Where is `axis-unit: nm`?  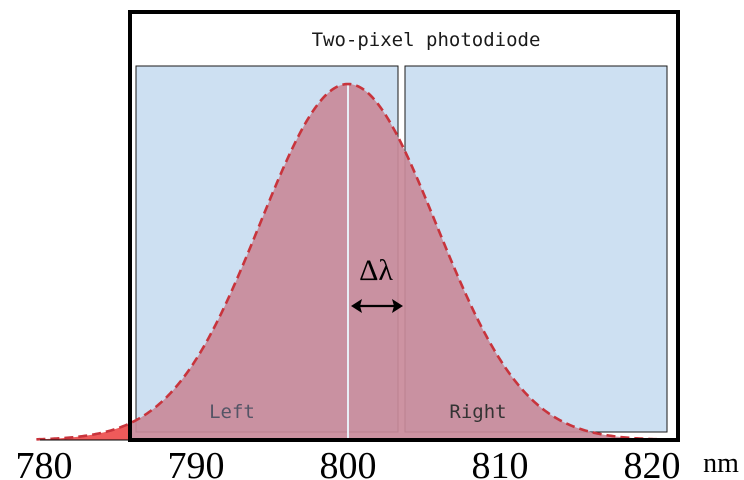
axis-unit: nm is located at coordinates (721, 463).